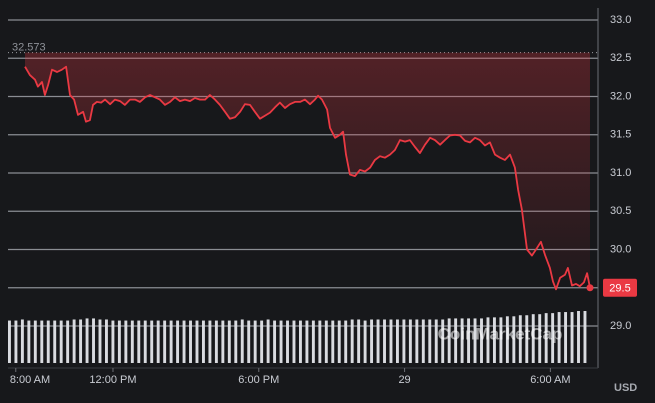 The image size is (655, 403). I want to click on y-tick-label: 31.5, so click(620, 135).